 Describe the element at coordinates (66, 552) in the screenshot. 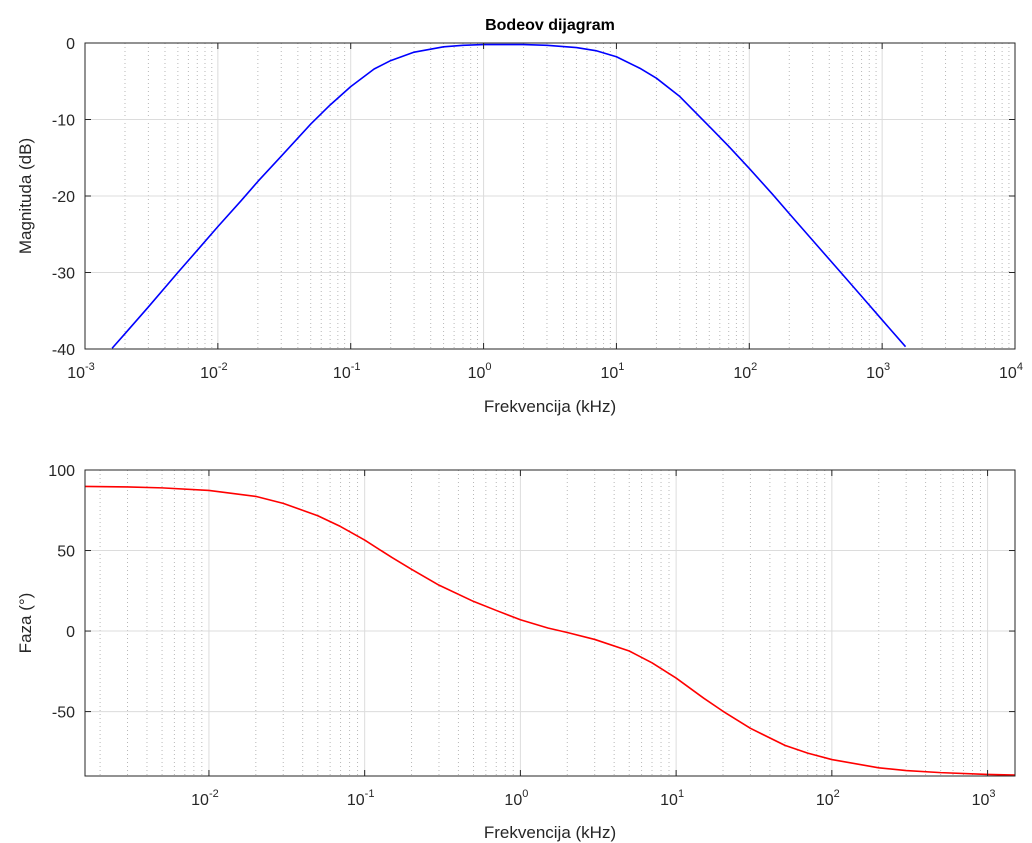

I see `phase-y-tick-label: 50` at that location.